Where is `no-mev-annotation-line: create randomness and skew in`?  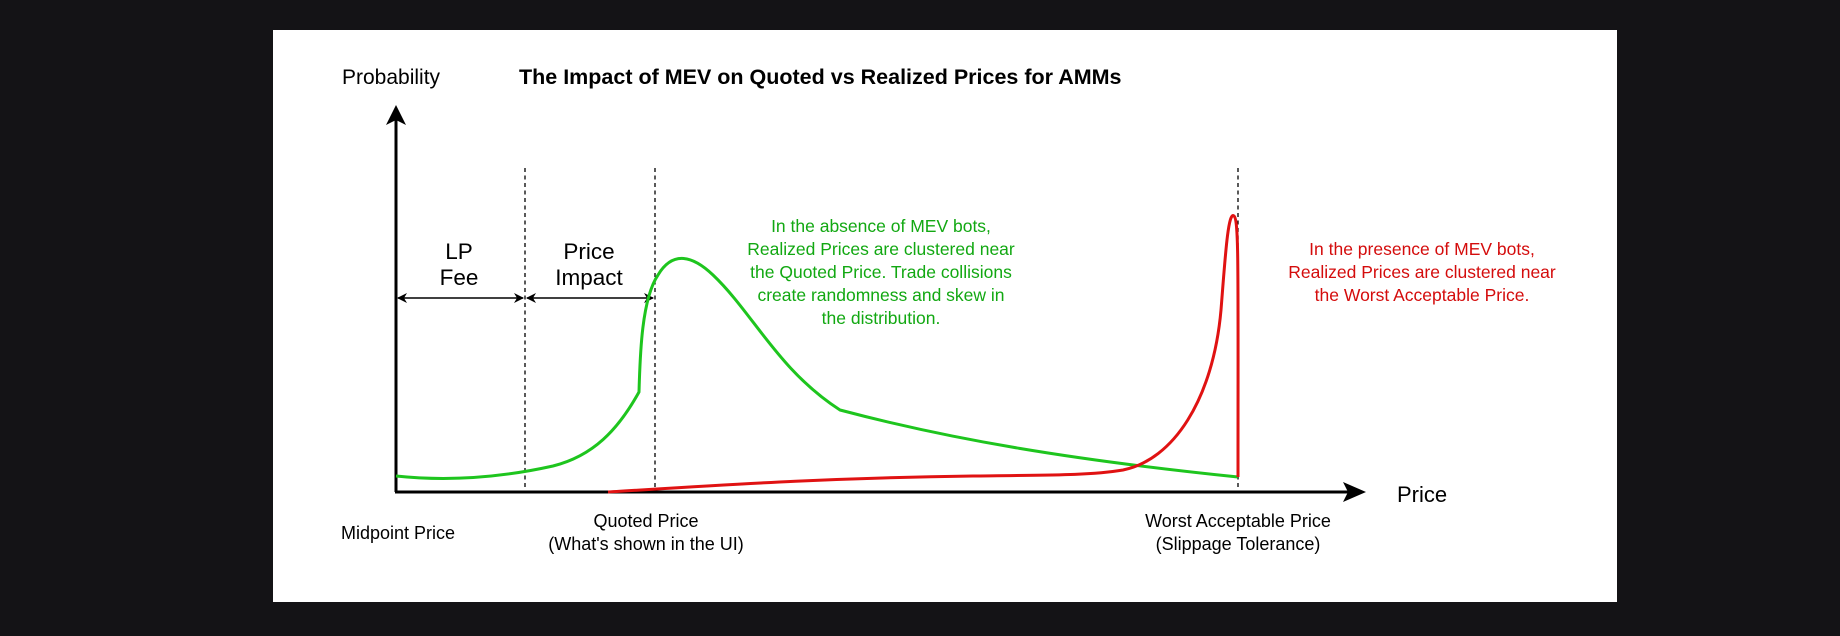 no-mev-annotation-line: create randomness and skew in is located at coordinates (880, 295).